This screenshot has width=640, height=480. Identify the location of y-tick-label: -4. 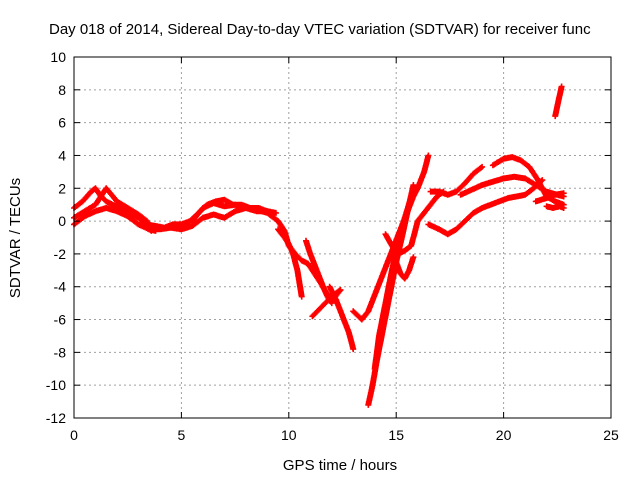
(60, 287).